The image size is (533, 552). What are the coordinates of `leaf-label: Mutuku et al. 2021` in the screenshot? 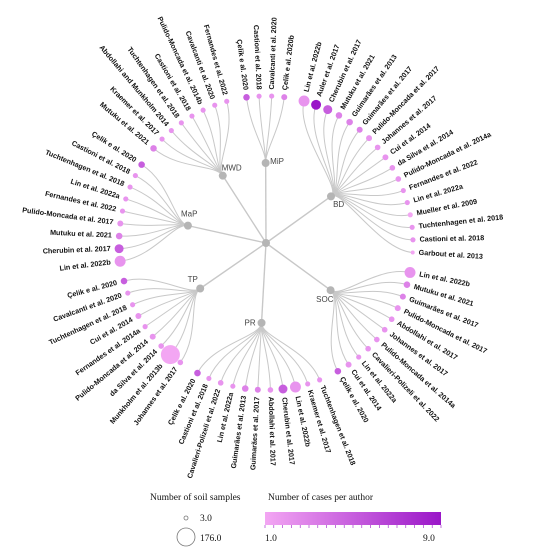 It's located at (81, 234).